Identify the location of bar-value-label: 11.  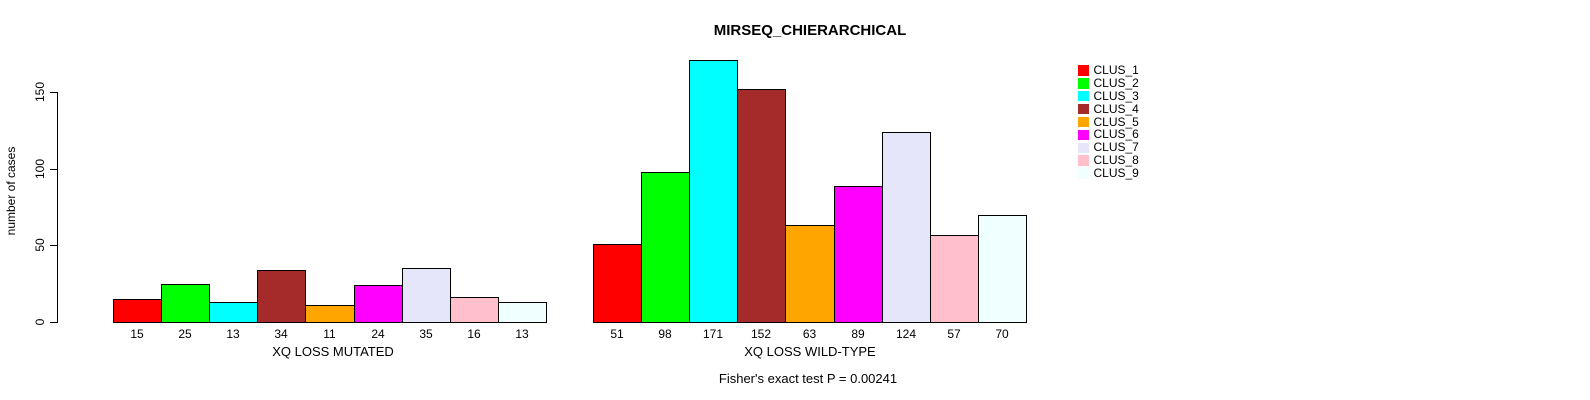
(329, 334).